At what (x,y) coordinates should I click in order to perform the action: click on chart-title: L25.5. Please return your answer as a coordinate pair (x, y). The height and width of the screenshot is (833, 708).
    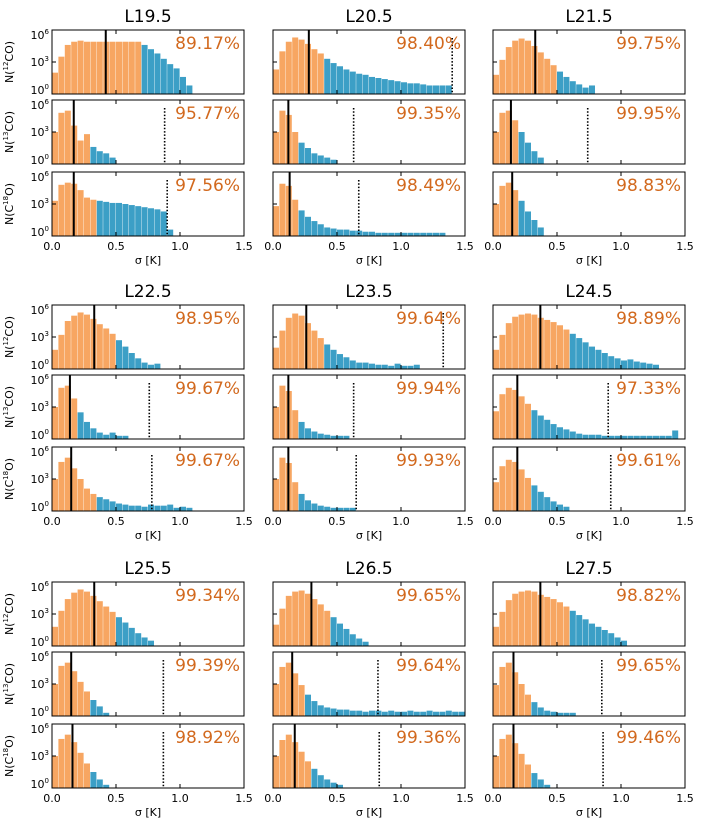
    Looking at the image, I should click on (147, 569).